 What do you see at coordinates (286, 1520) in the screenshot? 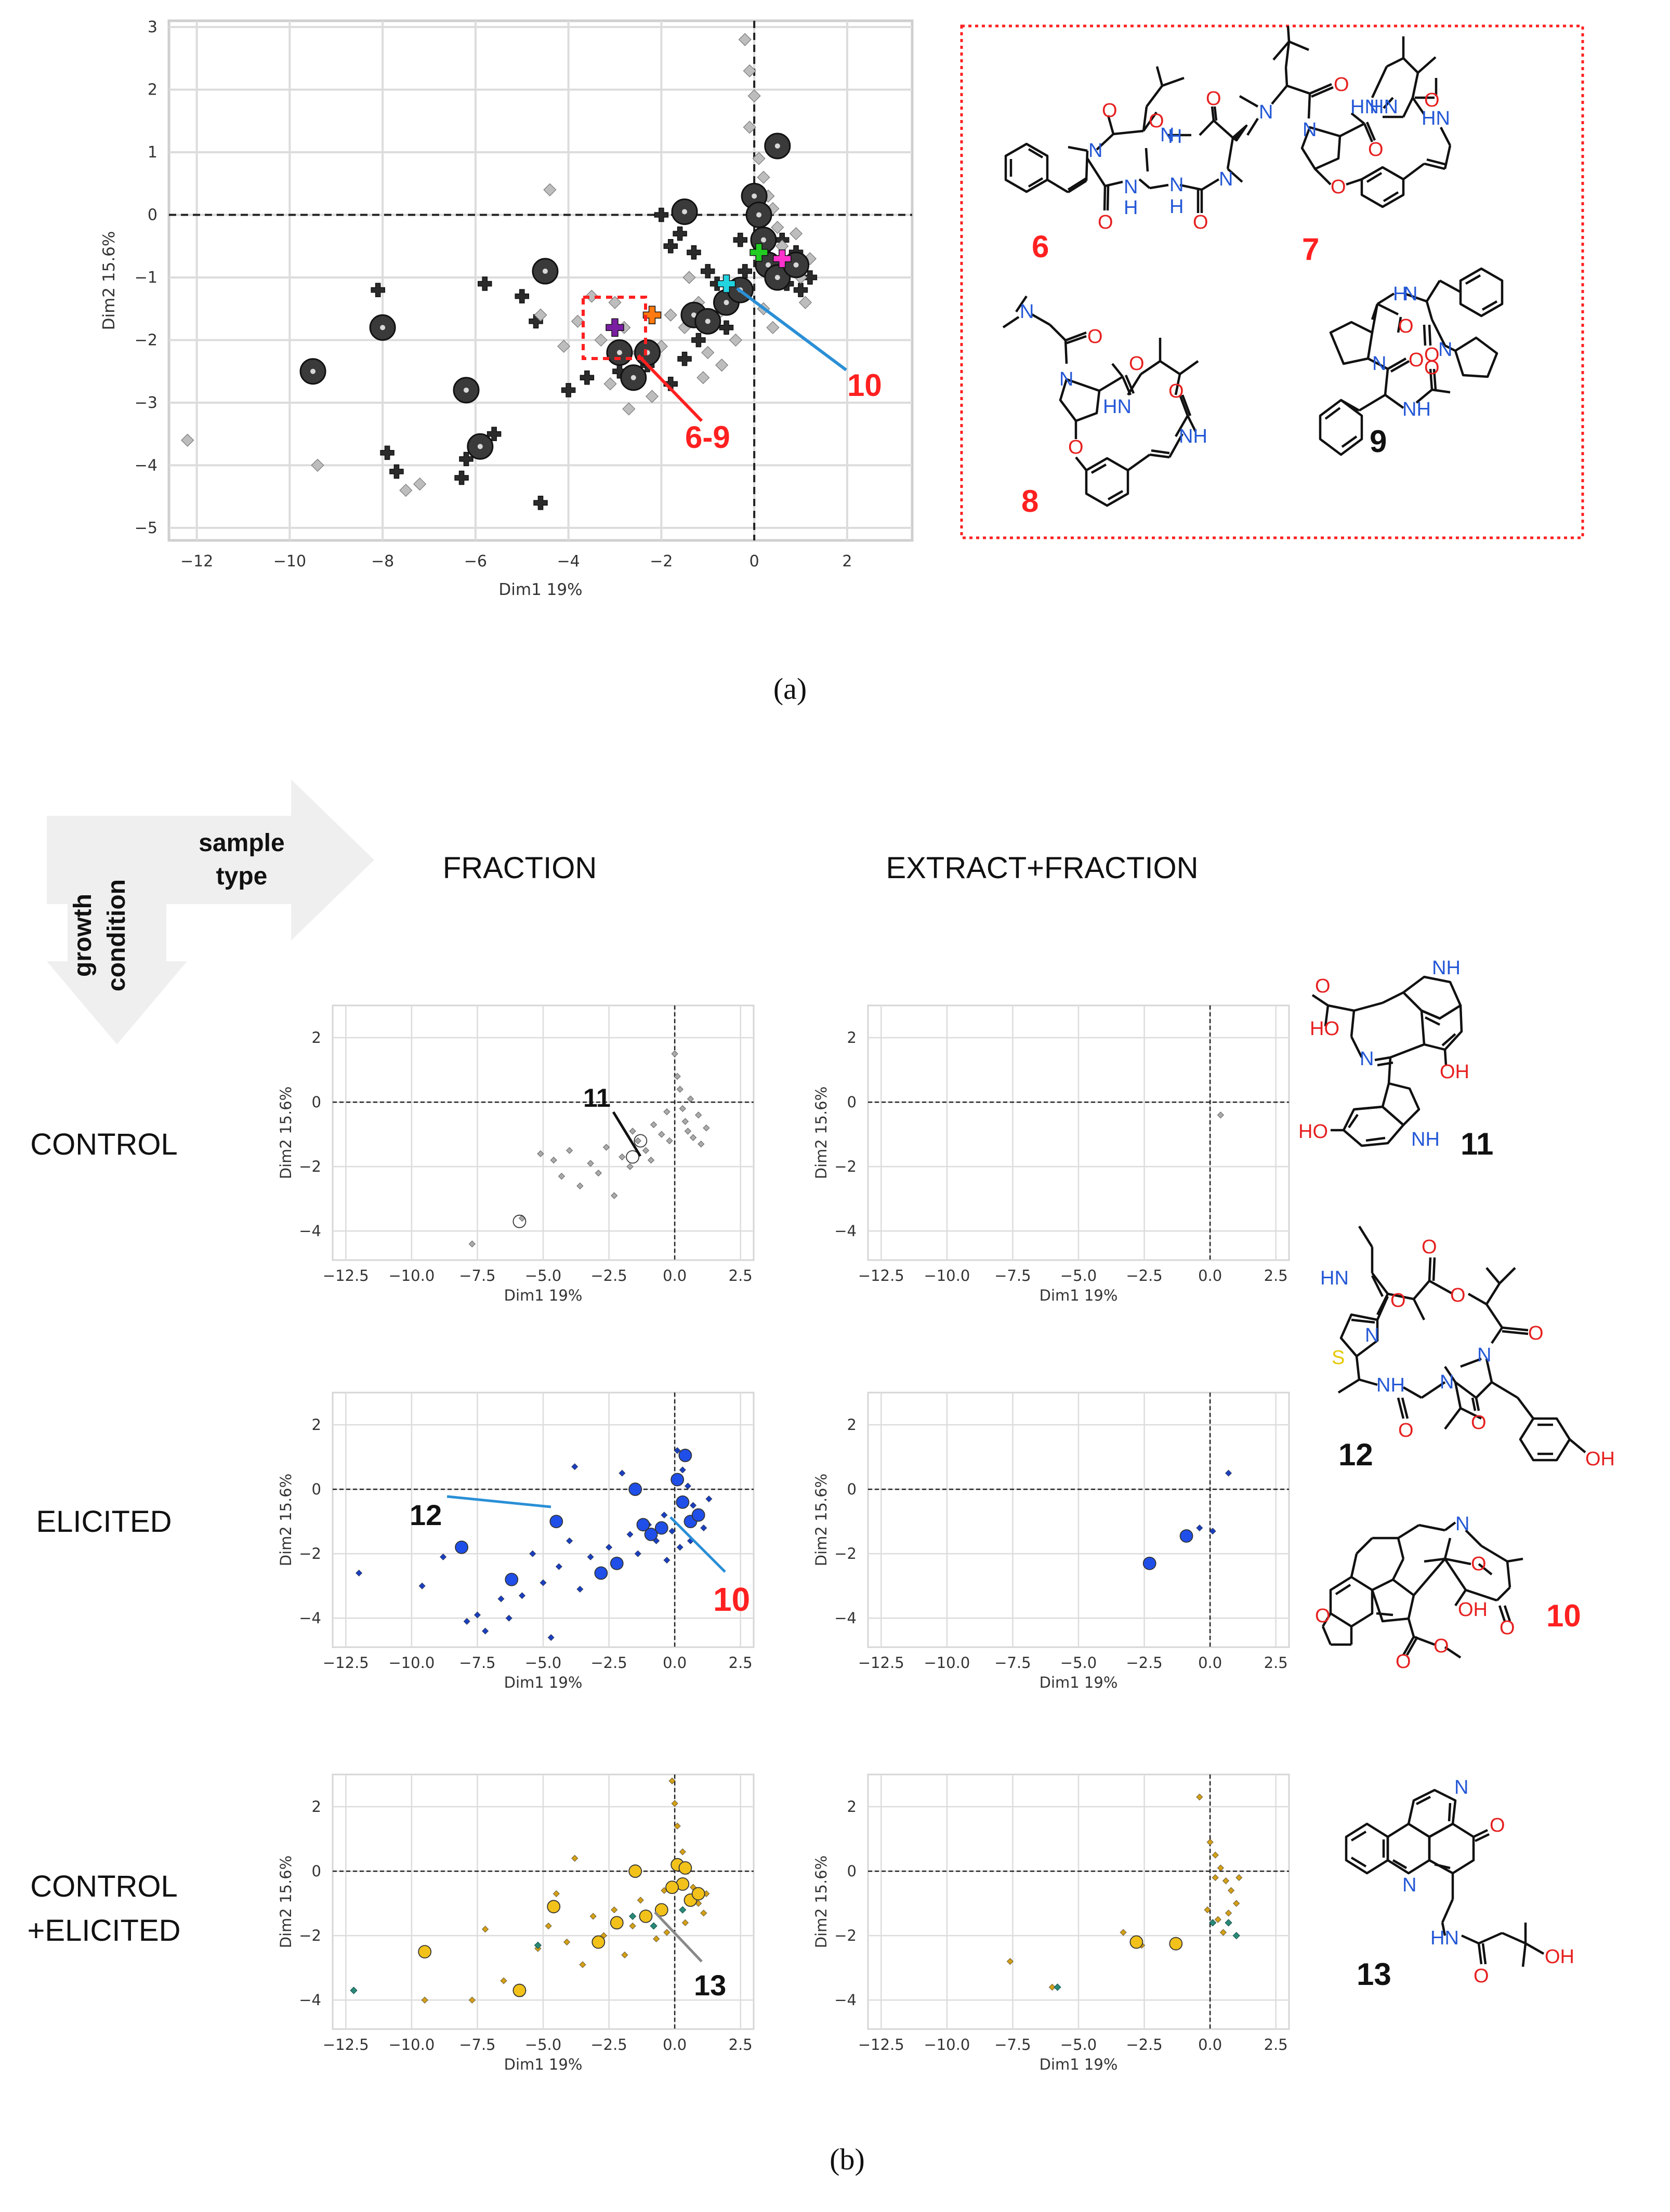
I see `y-axis-label: Dim2 15.6%` at bounding box center [286, 1520].